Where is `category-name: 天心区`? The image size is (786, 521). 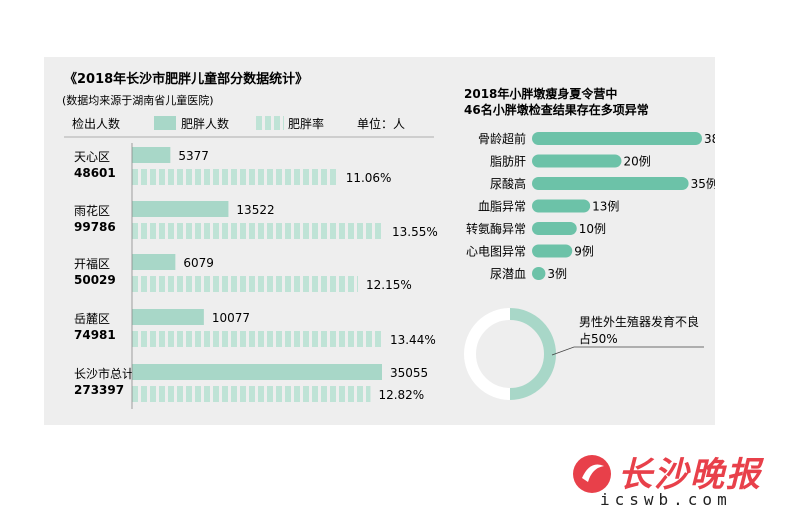 category-name: 天心区 is located at coordinates (92, 157).